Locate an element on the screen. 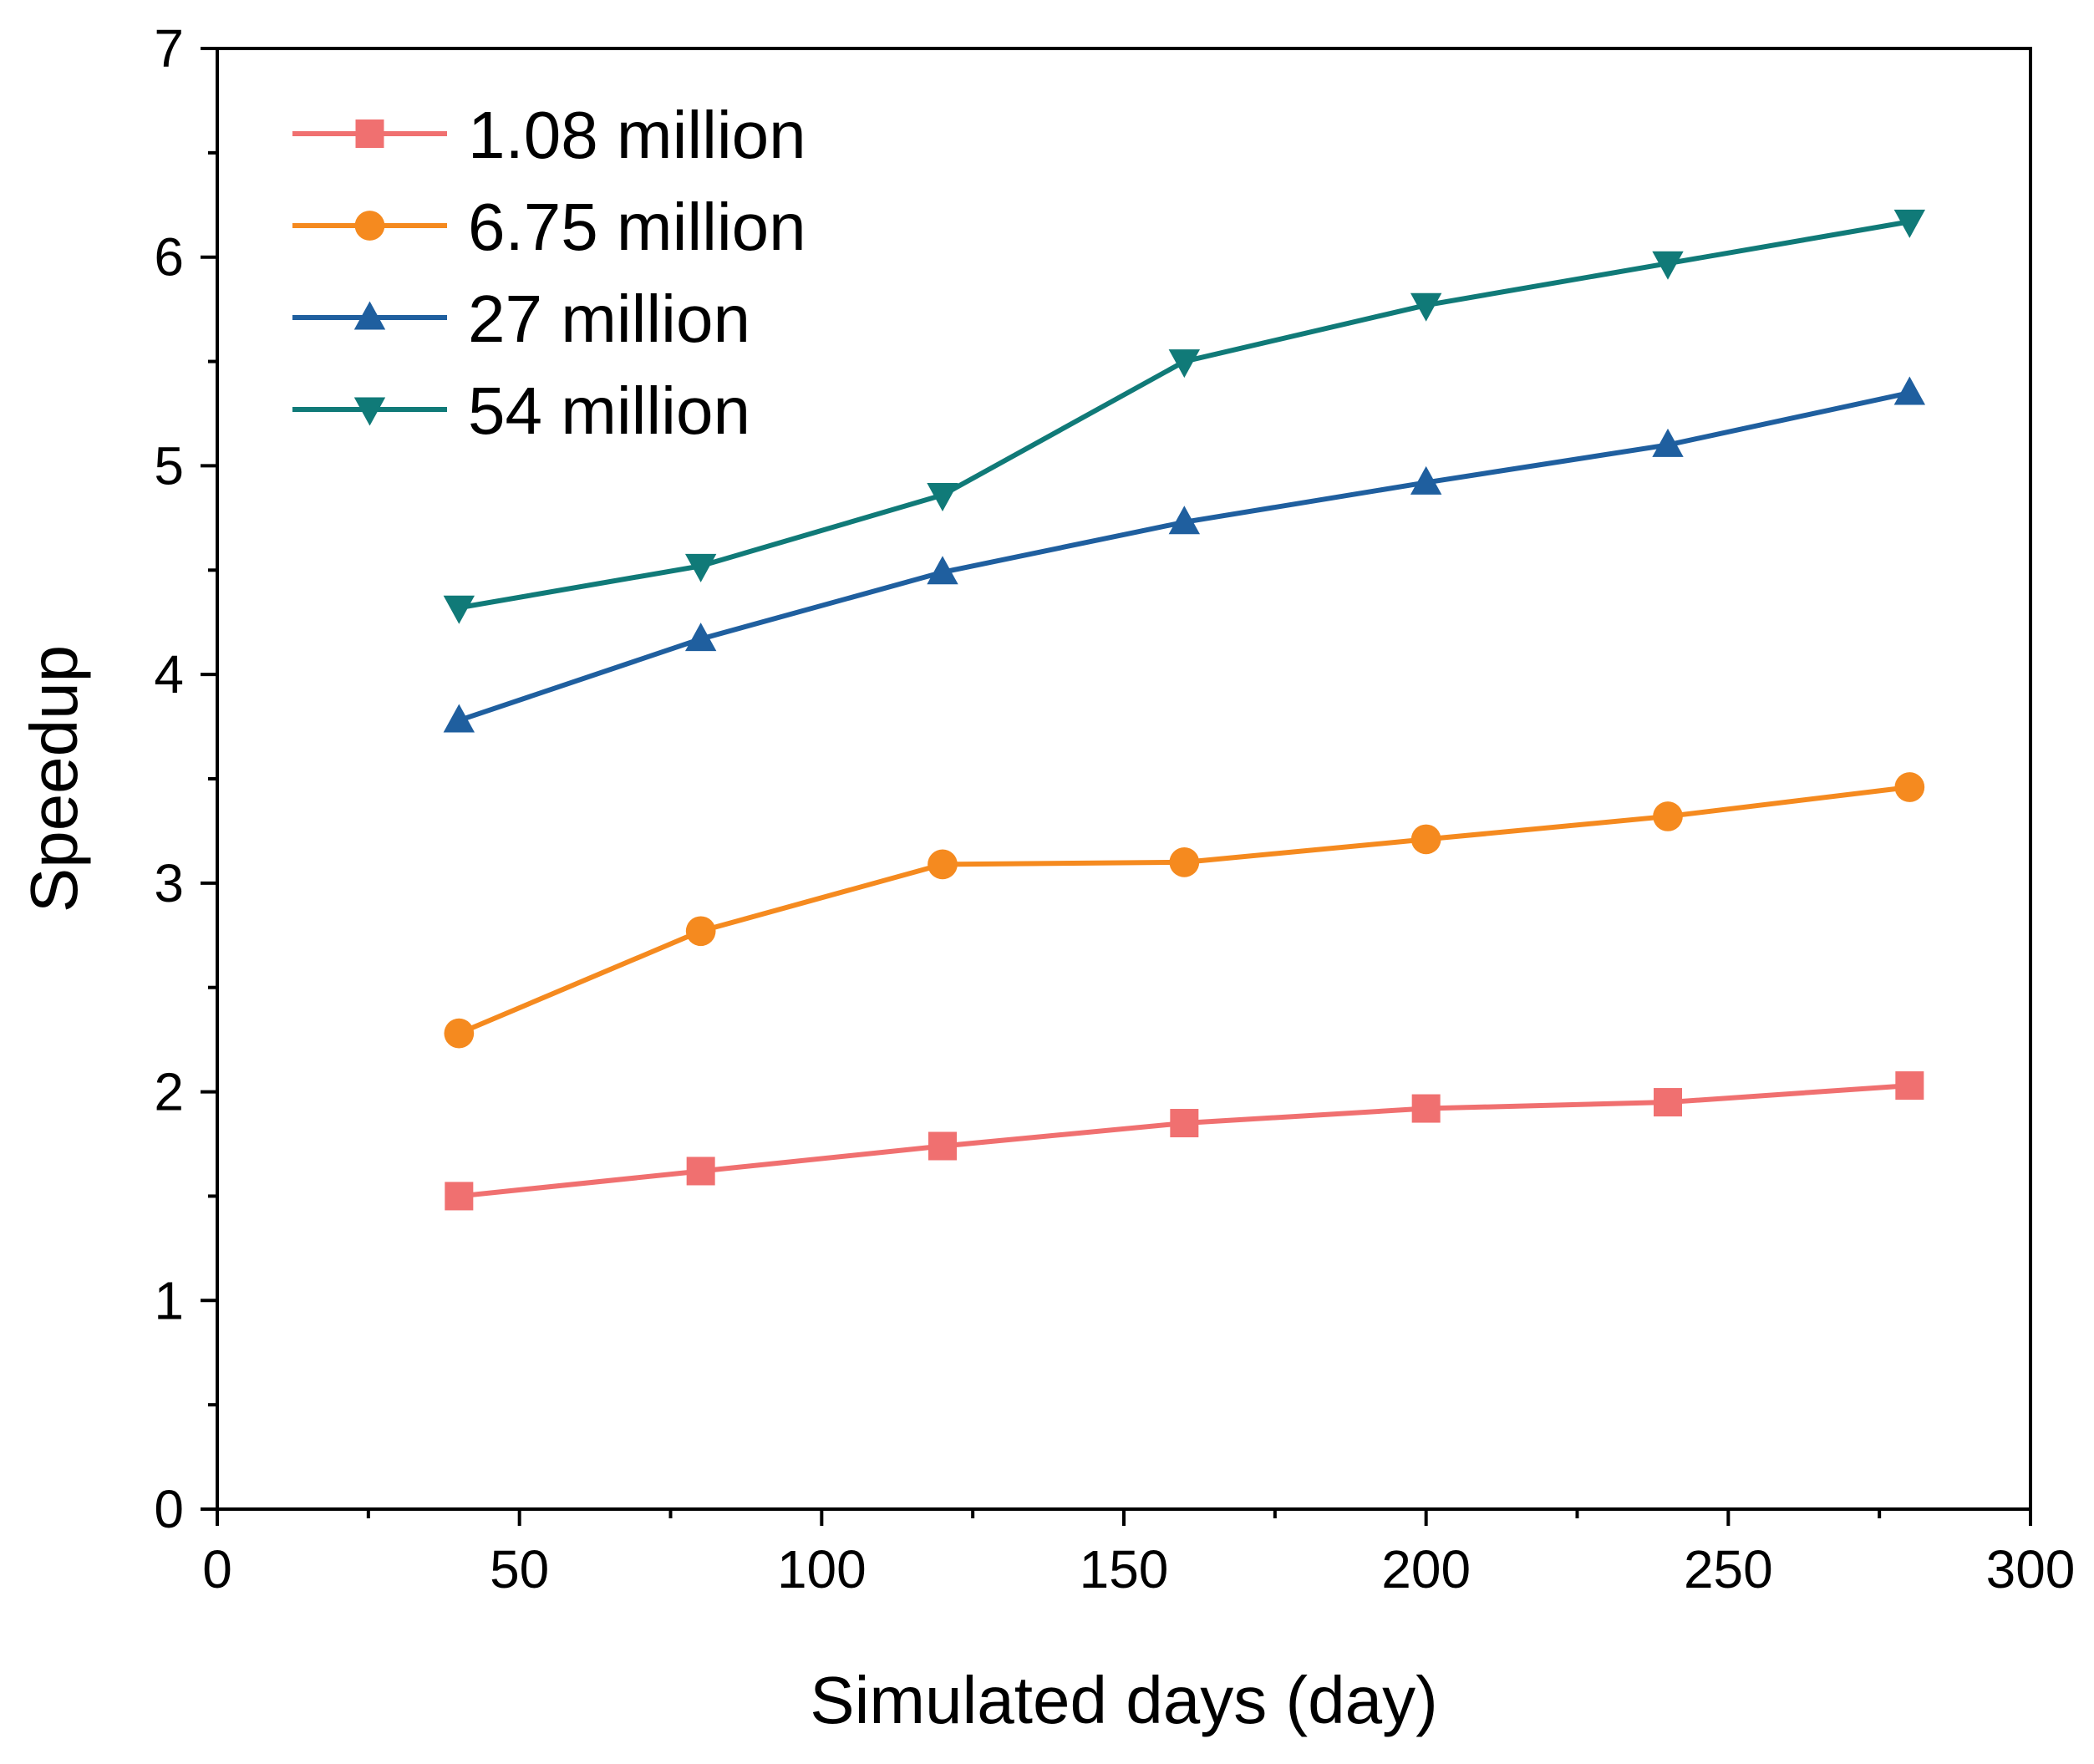 The height and width of the screenshot is (1764, 2094). legend-item: 54 million is located at coordinates (521, 411).